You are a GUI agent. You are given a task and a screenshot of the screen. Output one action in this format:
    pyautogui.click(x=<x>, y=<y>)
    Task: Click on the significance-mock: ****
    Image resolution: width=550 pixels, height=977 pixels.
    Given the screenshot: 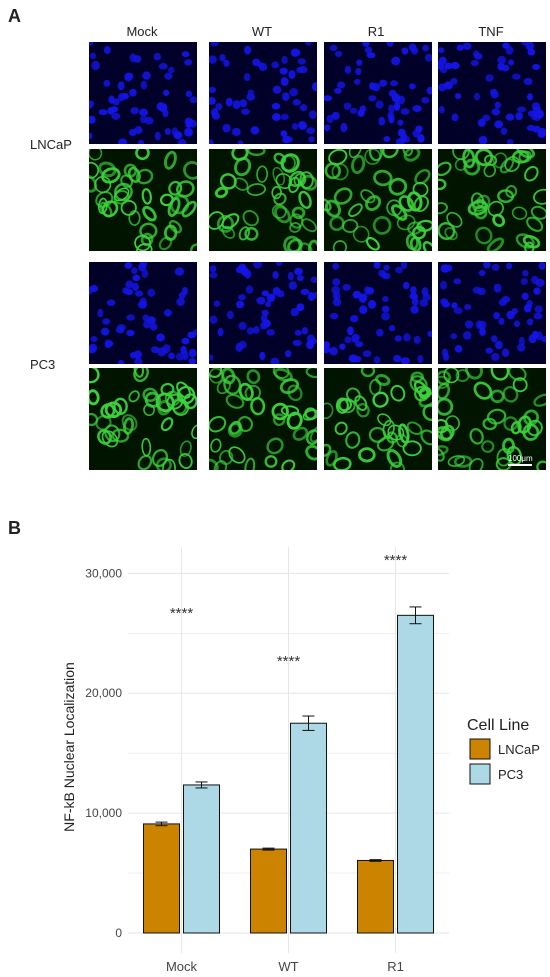 What is the action you would take?
    pyautogui.click(x=182, y=613)
    